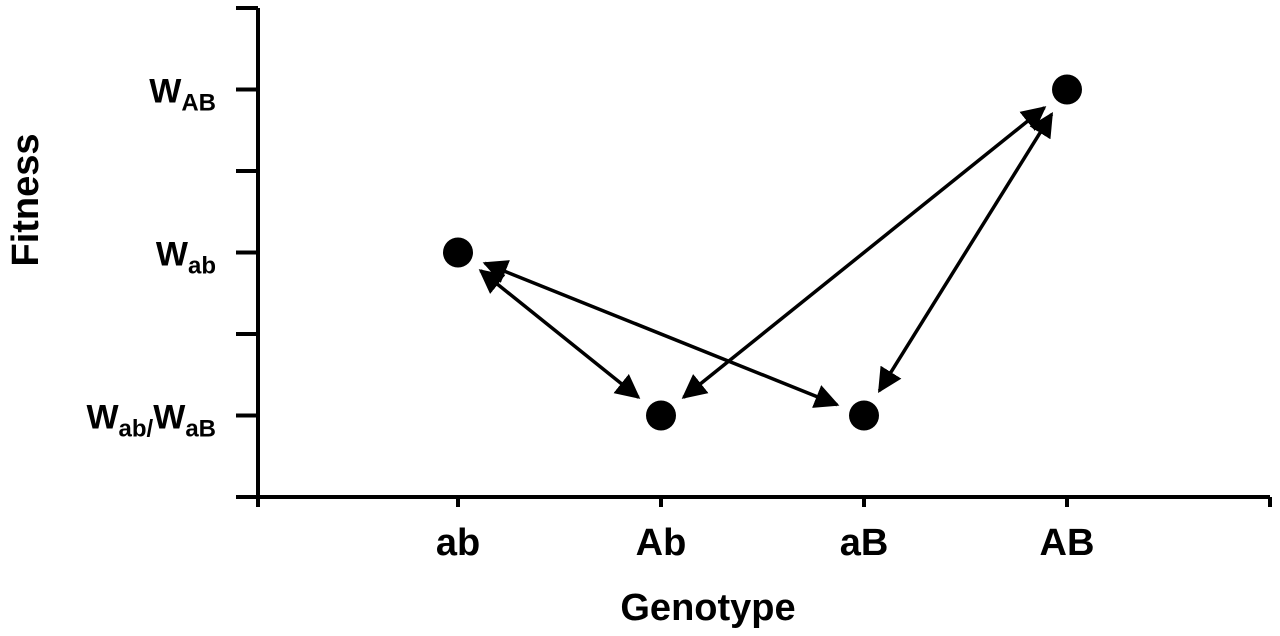  Describe the element at coordinates (707, 608) in the screenshot. I see `x-axis-title: Genotype` at that location.